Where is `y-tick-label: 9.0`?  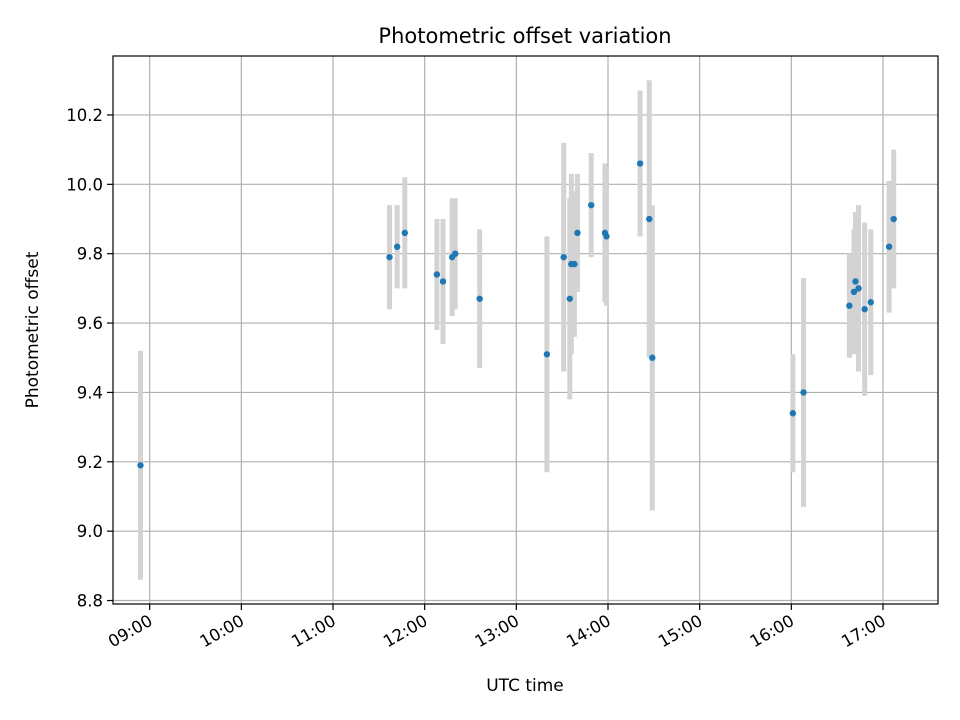 y-tick-label: 9.0 is located at coordinates (90, 531).